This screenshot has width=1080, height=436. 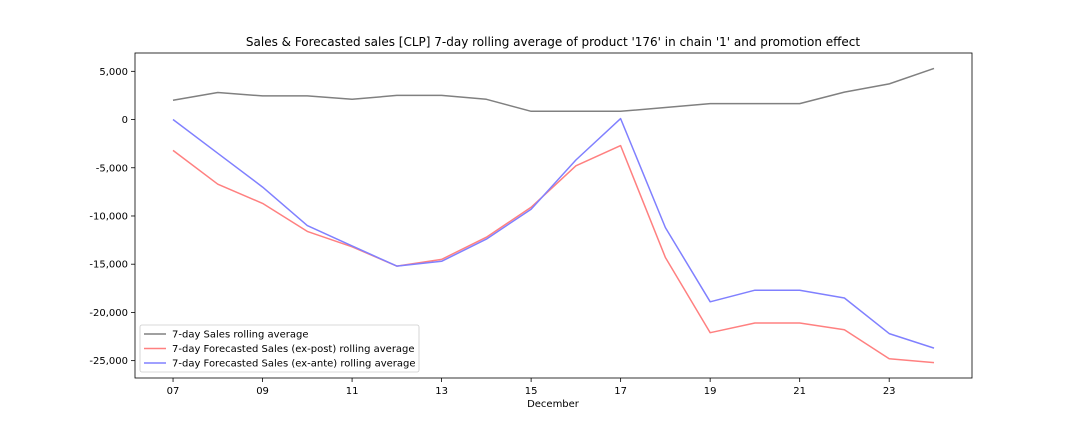 I want to click on y-axis: 5,000 0 -5,000 -10,000 -15,000 -20,000 -25,000, so click(x=112, y=217).